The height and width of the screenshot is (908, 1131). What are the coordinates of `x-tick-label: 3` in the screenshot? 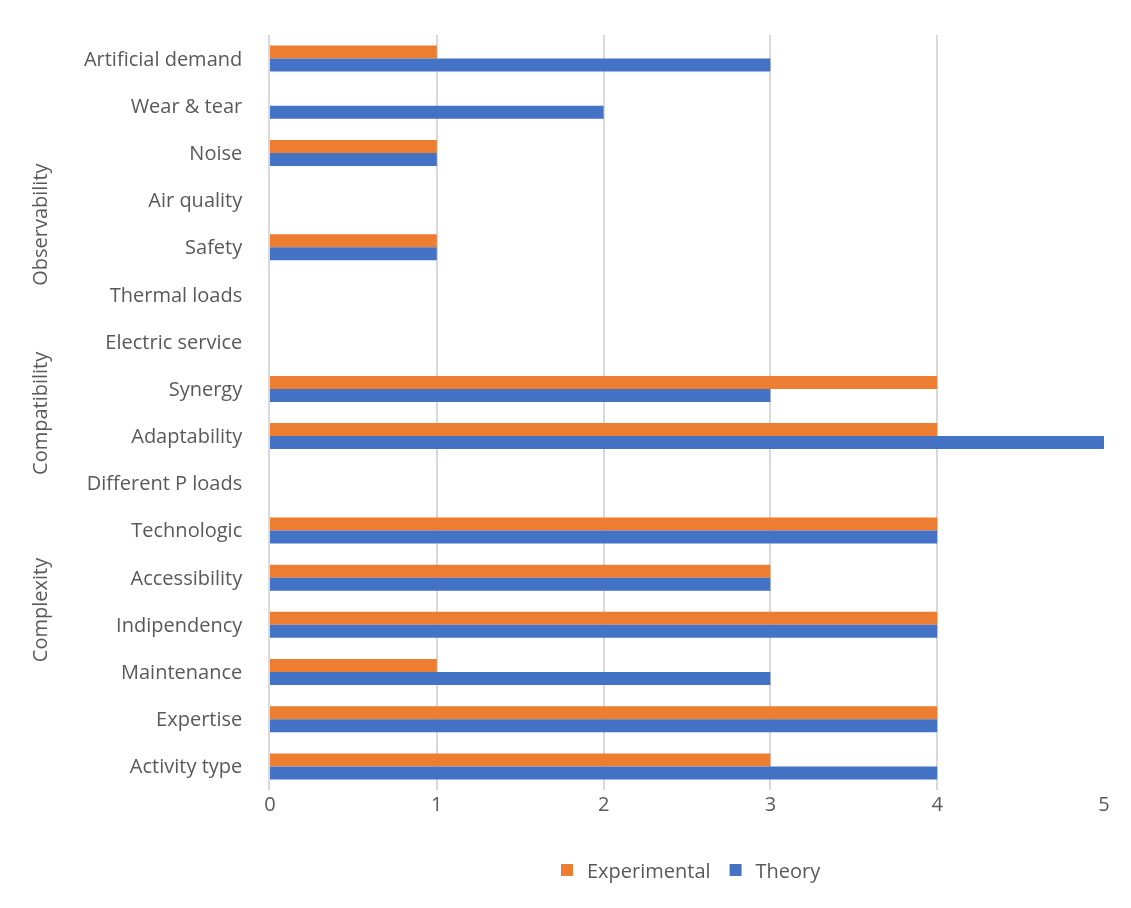 It's located at (770, 803).